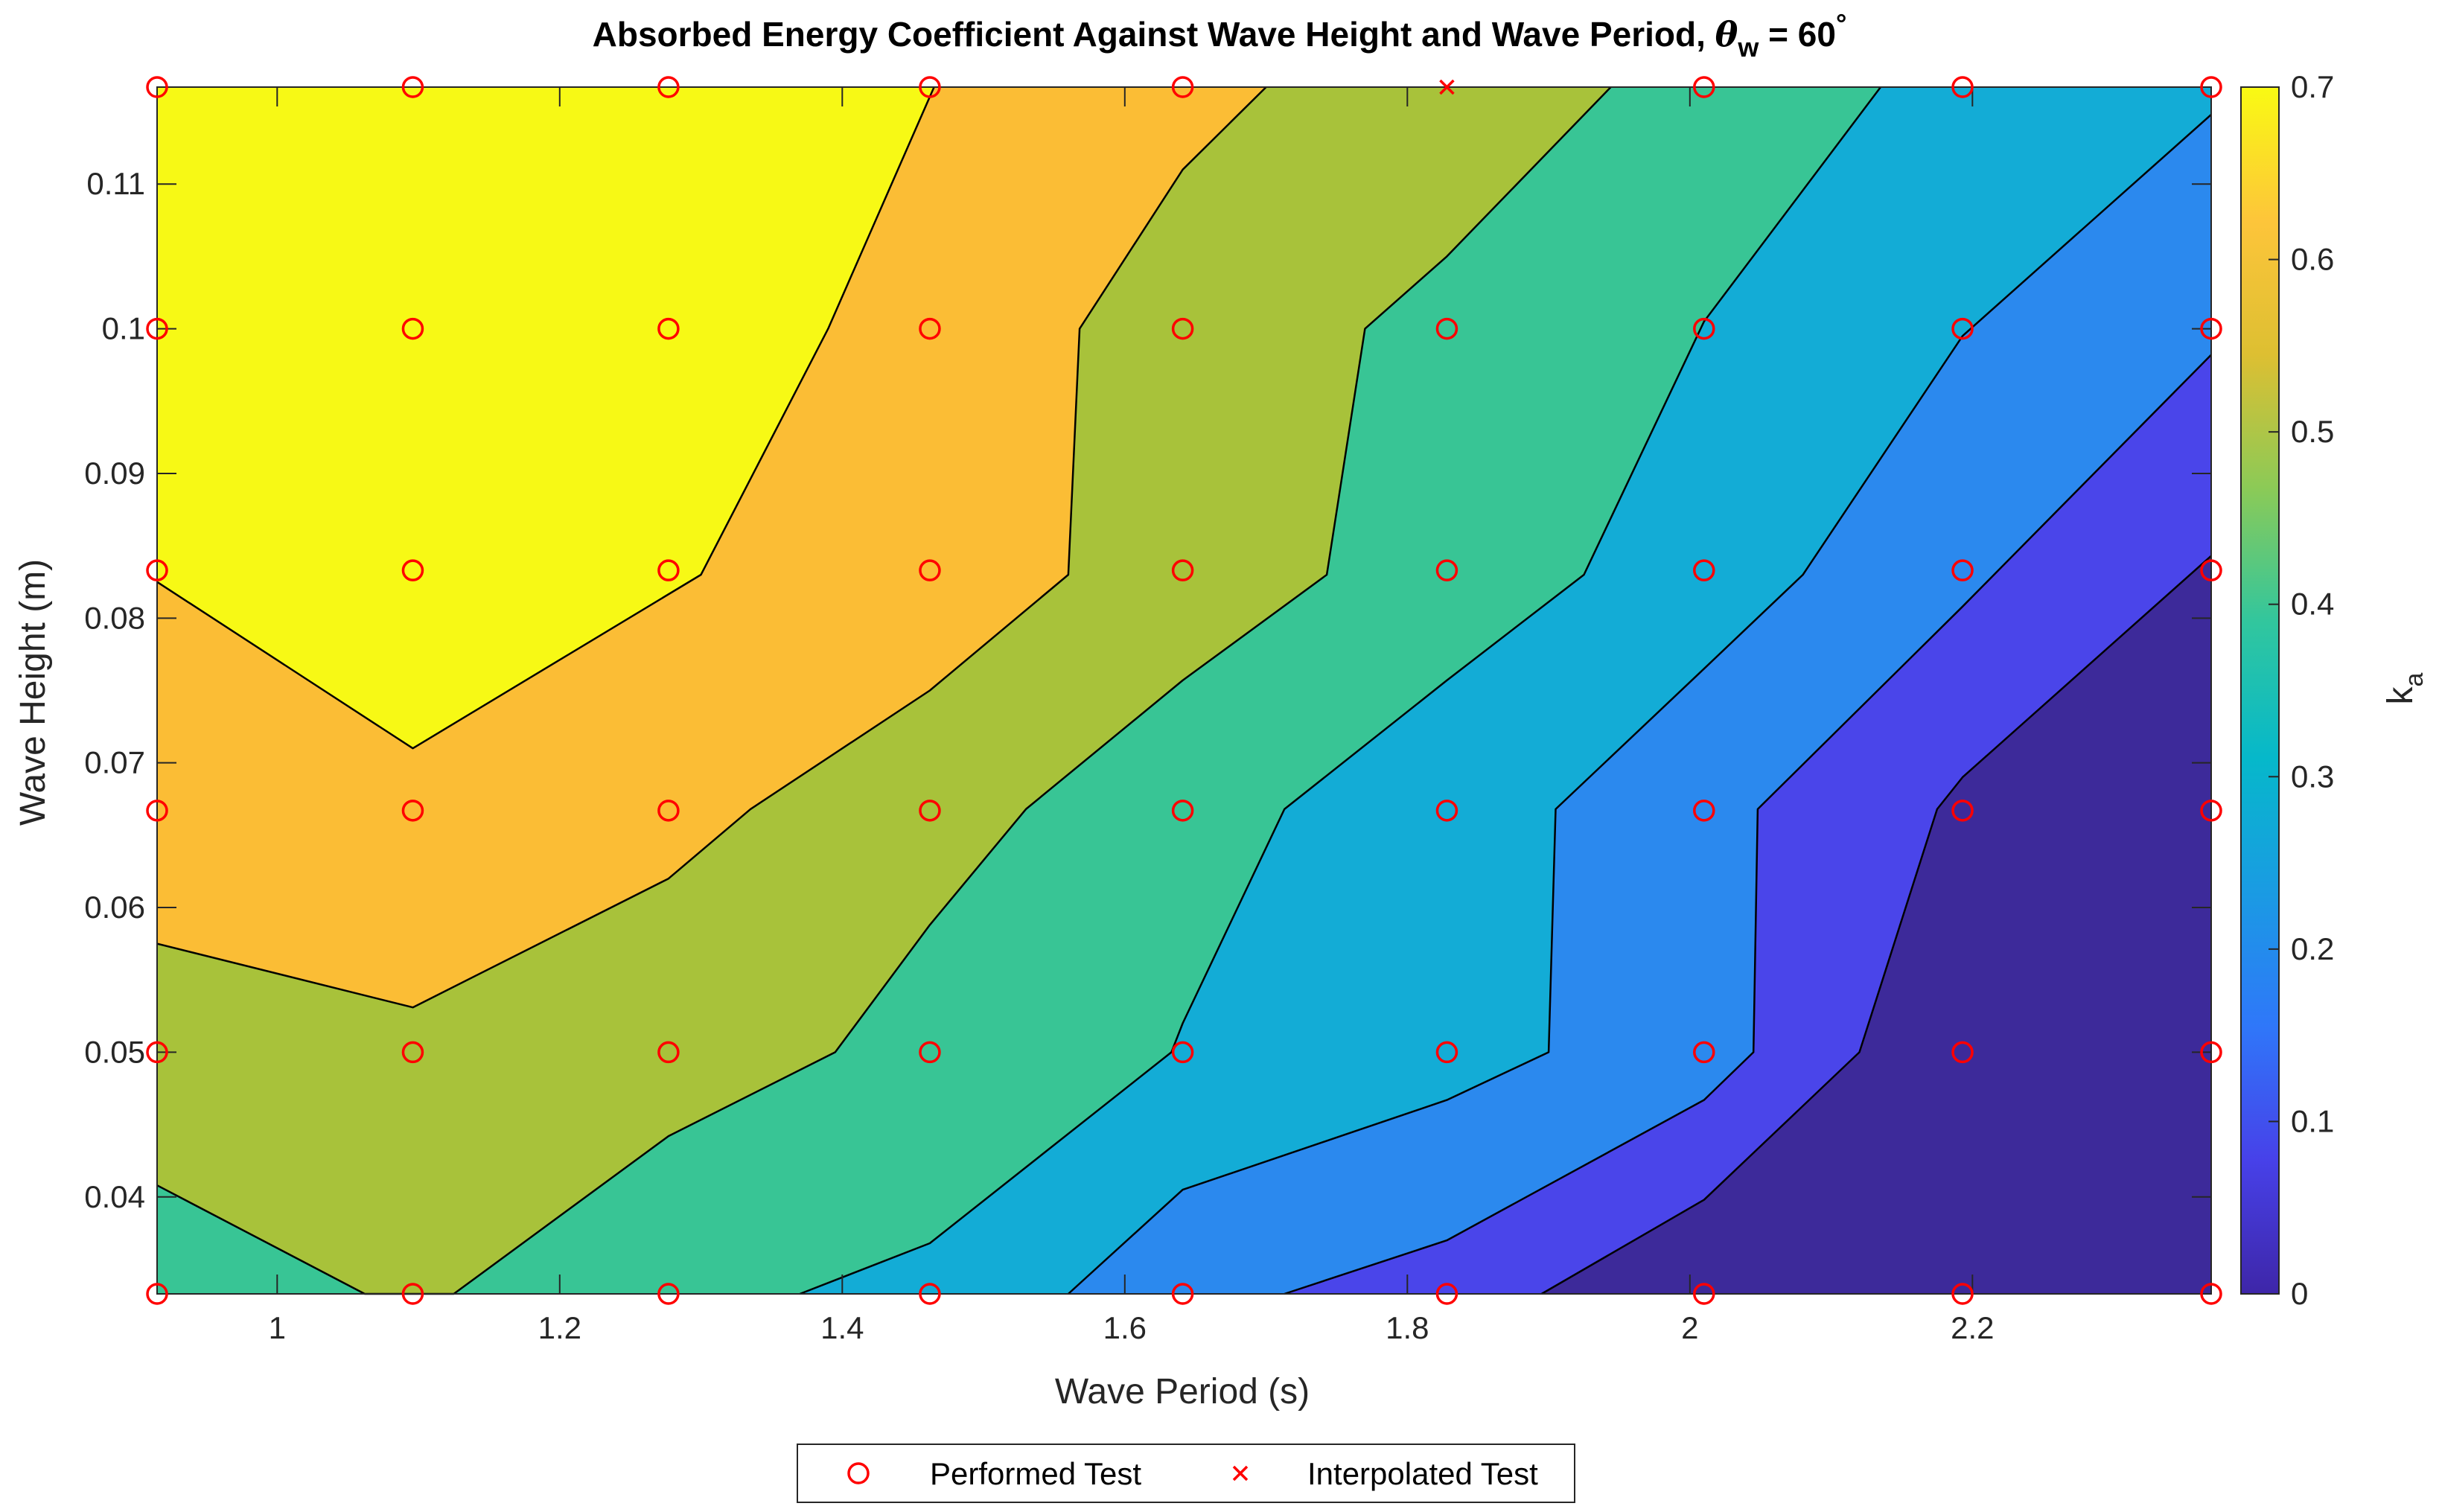 The height and width of the screenshot is (1512, 2439). What do you see at coordinates (842, 1327) in the screenshot?
I see `x-tick-label: 1.4` at bounding box center [842, 1327].